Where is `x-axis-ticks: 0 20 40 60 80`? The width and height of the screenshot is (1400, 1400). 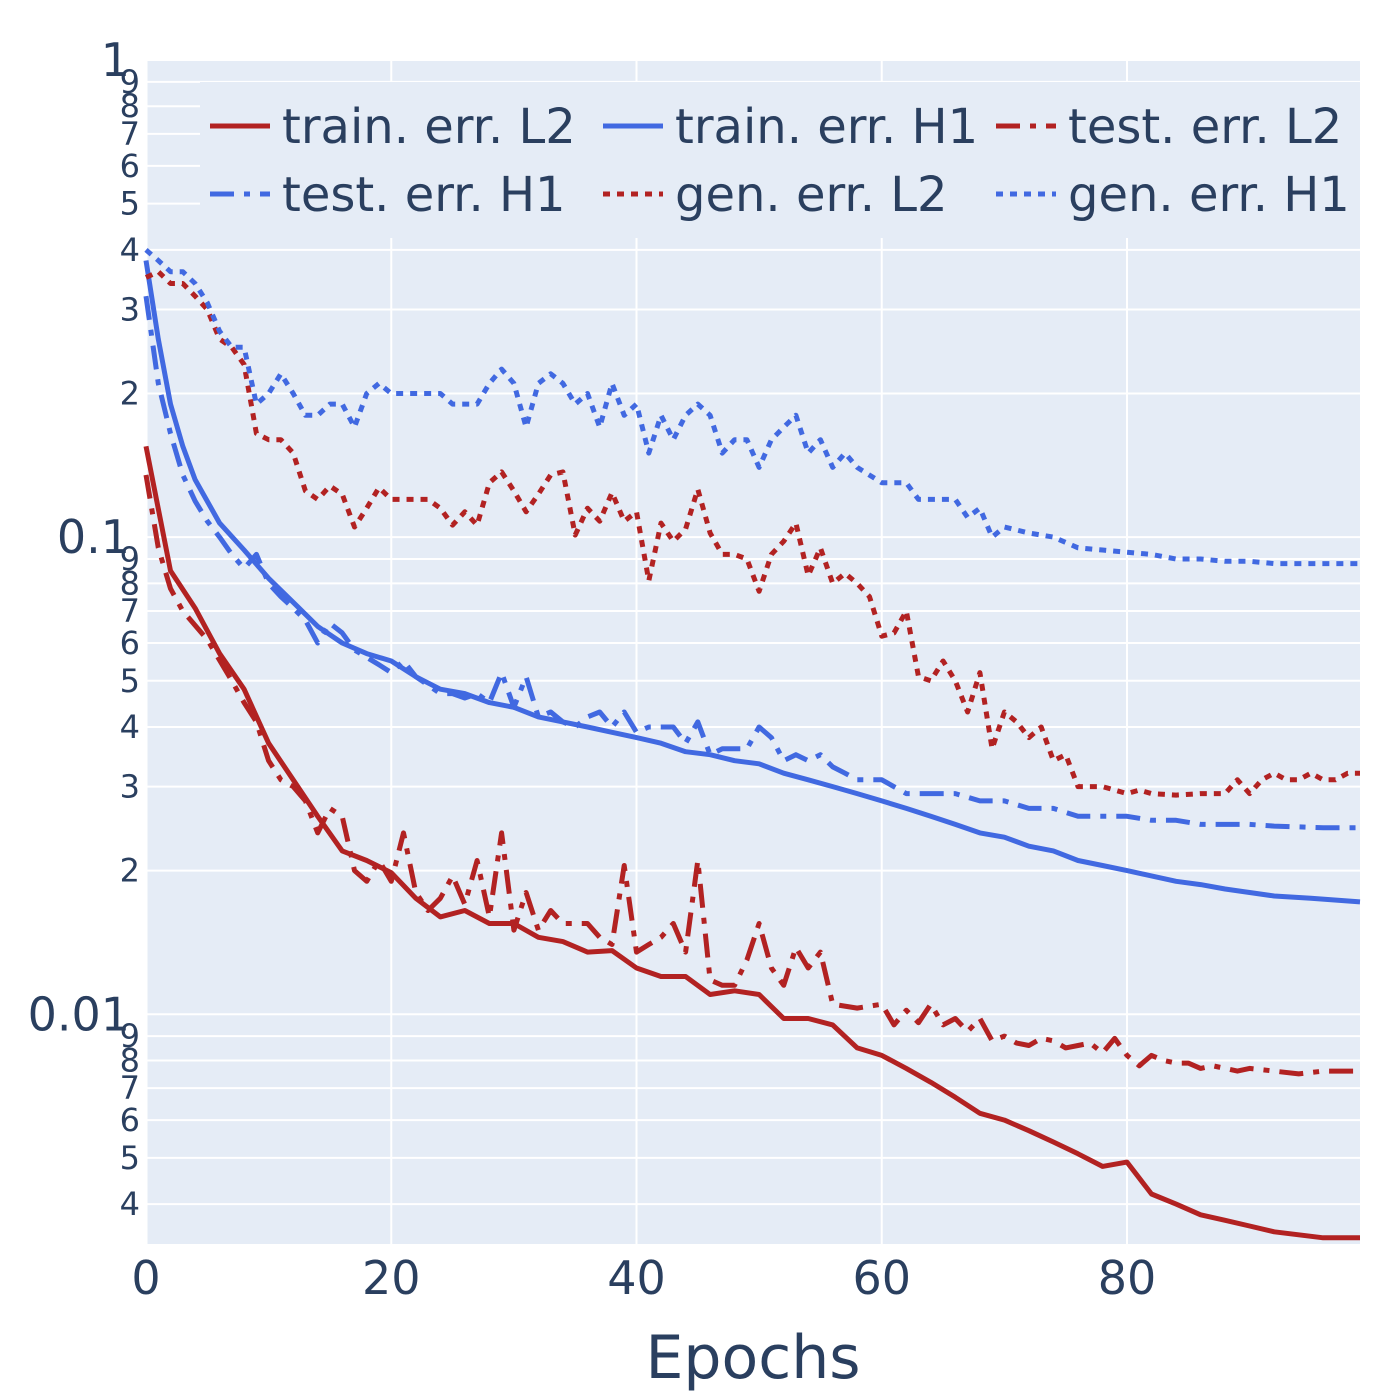 x-axis-ticks: 0 20 40 60 80 is located at coordinates (643, 1278).